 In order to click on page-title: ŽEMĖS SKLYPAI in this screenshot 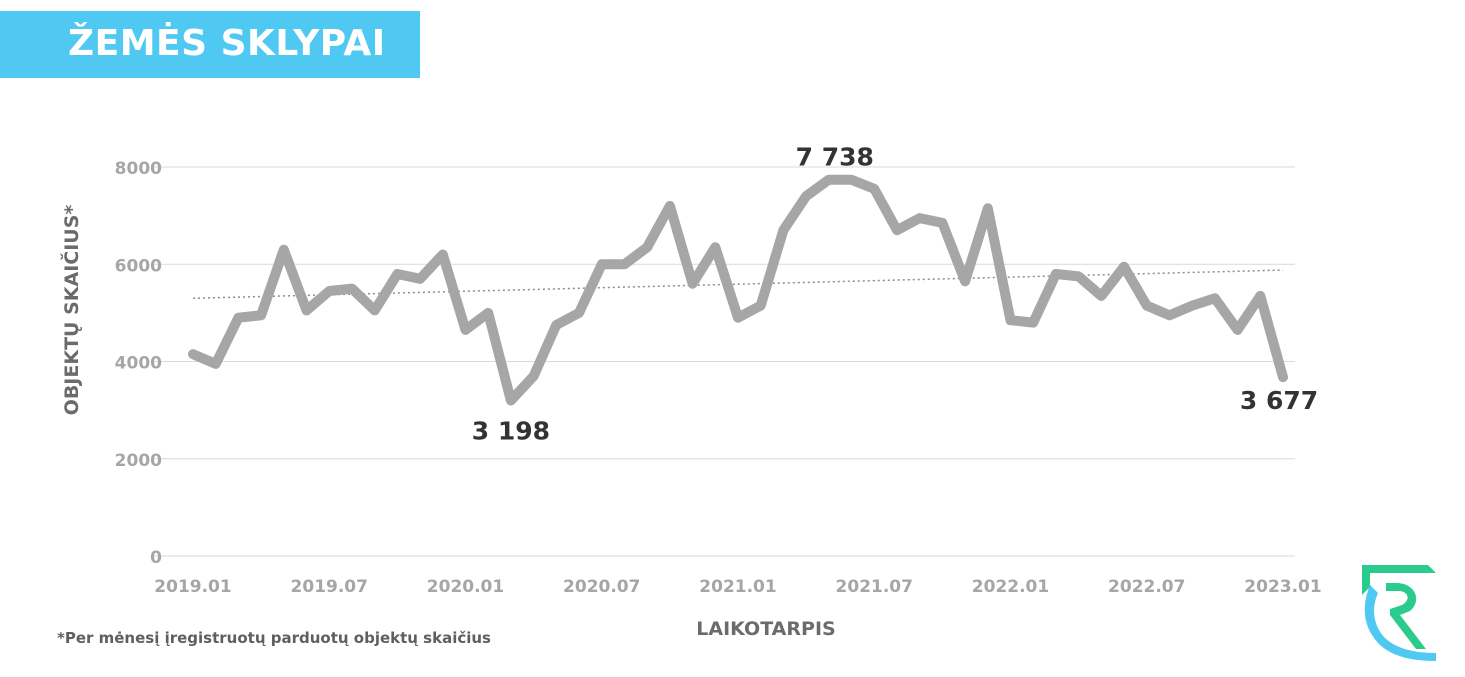, I will do `click(227, 43)`.